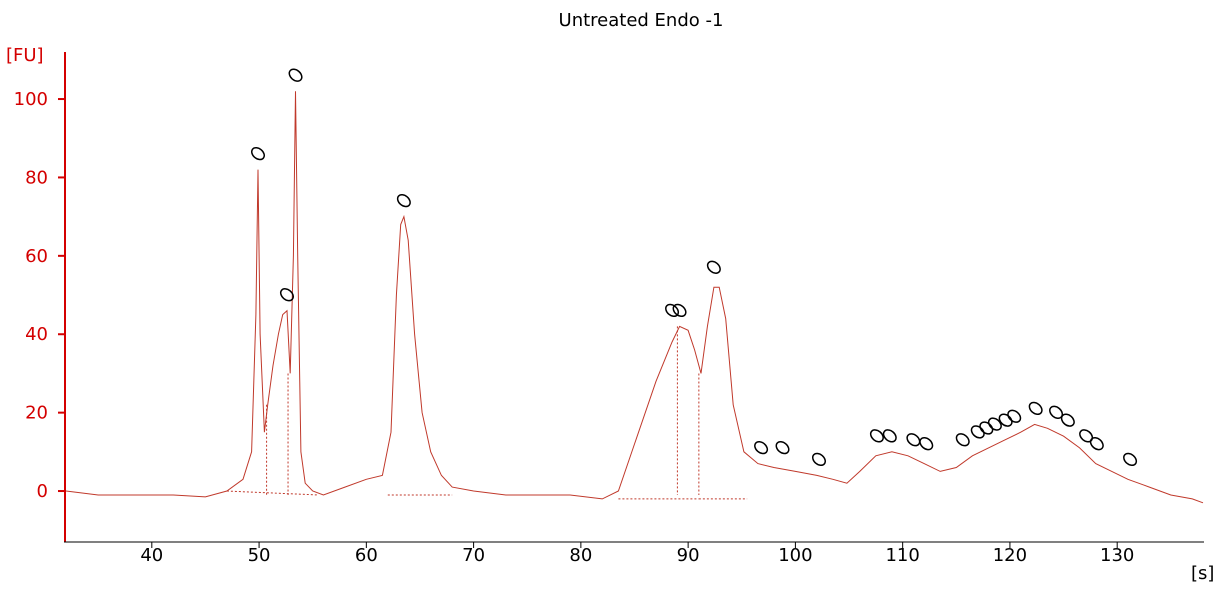 Image resolution: width=1216 pixels, height=590 pixels. What do you see at coordinates (42, 491) in the screenshot?
I see `y-tick-label: 0` at bounding box center [42, 491].